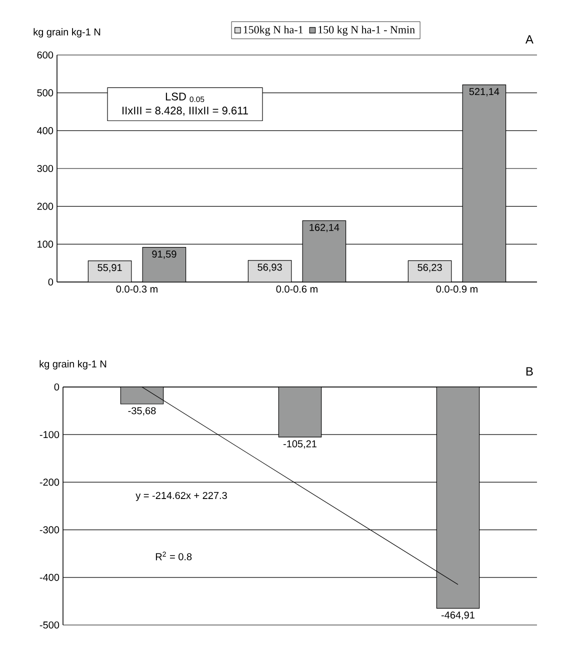 The image size is (577, 646). Describe the element at coordinates (45, 92) in the screenshot. I see `y-tick-label: 500` at that location.